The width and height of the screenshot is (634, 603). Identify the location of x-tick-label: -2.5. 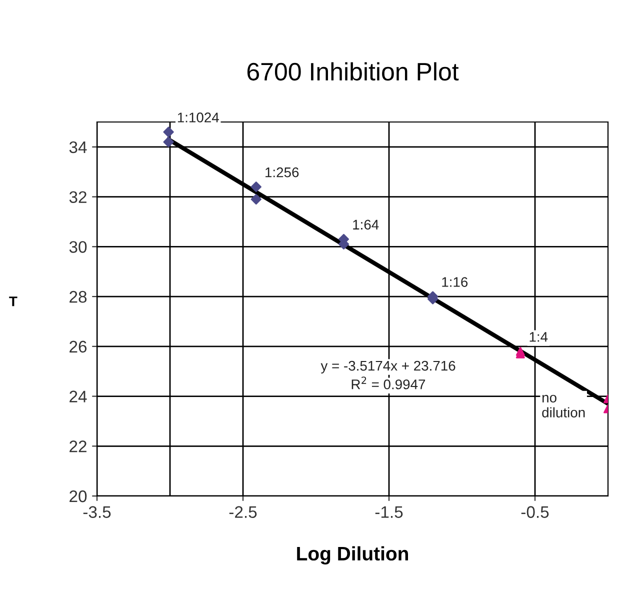
(243, 512).